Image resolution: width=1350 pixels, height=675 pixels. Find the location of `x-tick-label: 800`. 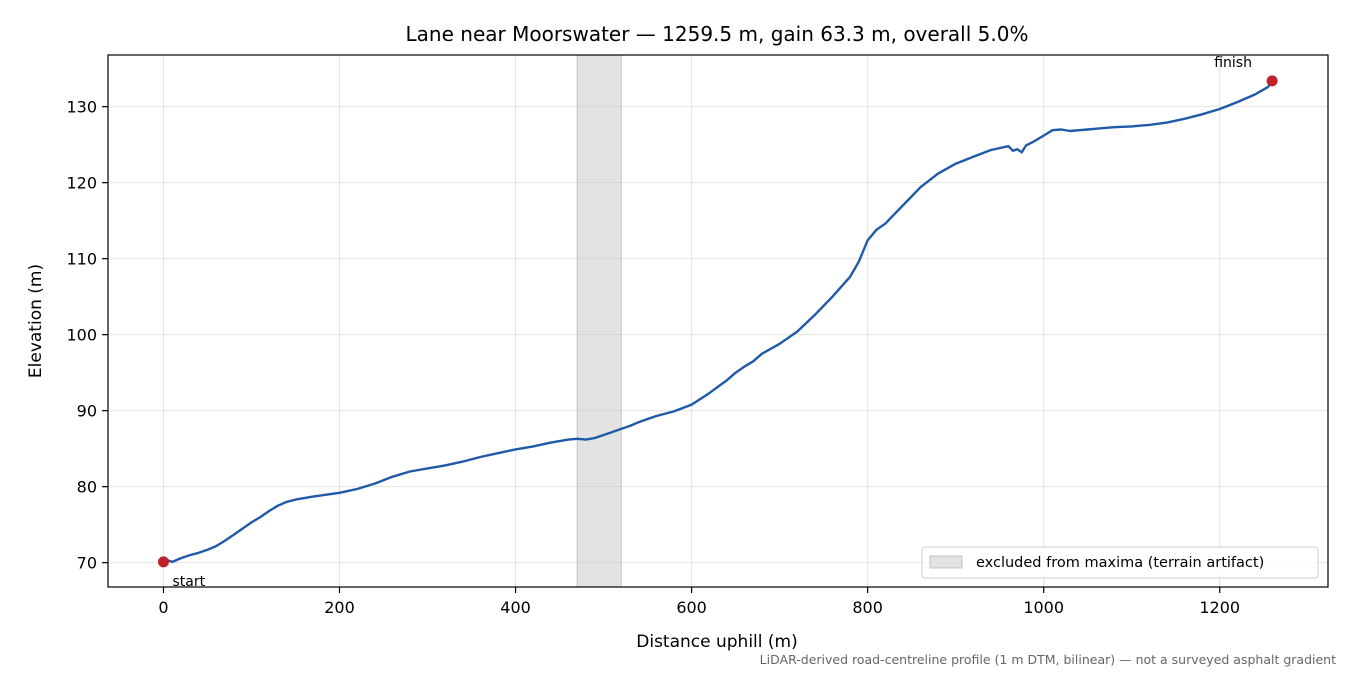

x-tick-label: 800 is located at coordinates (867, 607).